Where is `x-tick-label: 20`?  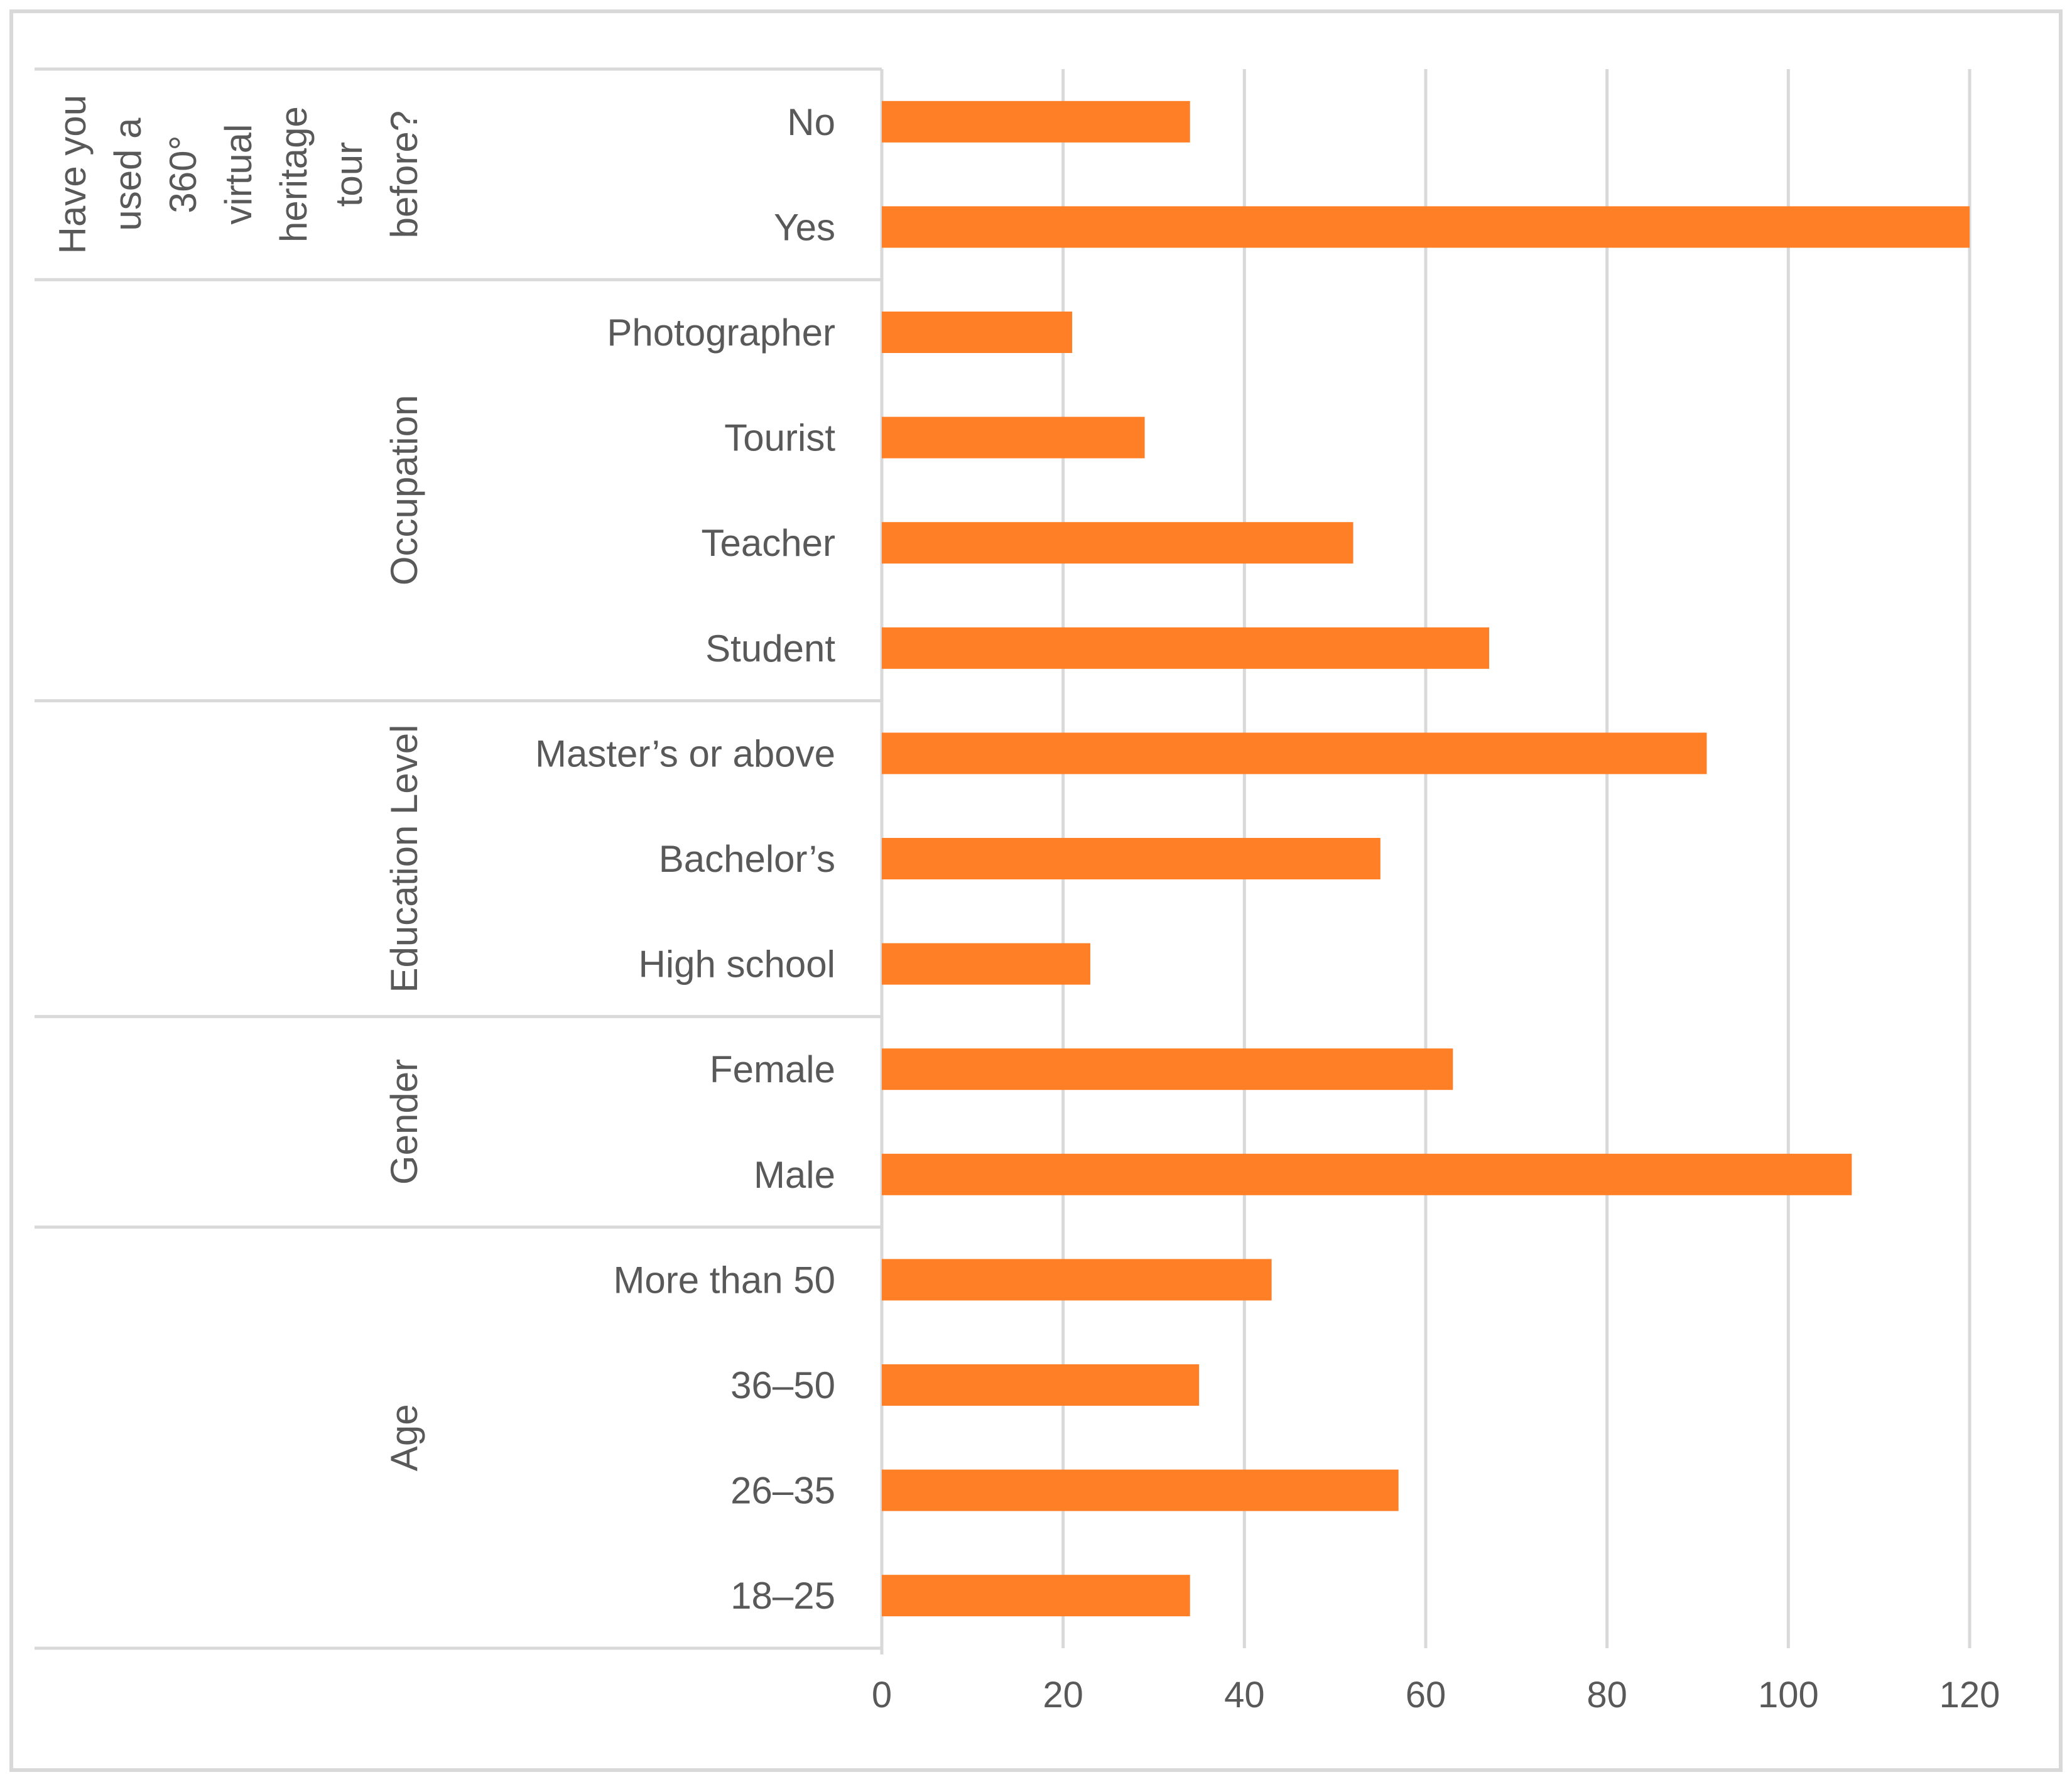 x-tick-label: 20 is located at coordinates (1063, 1695).